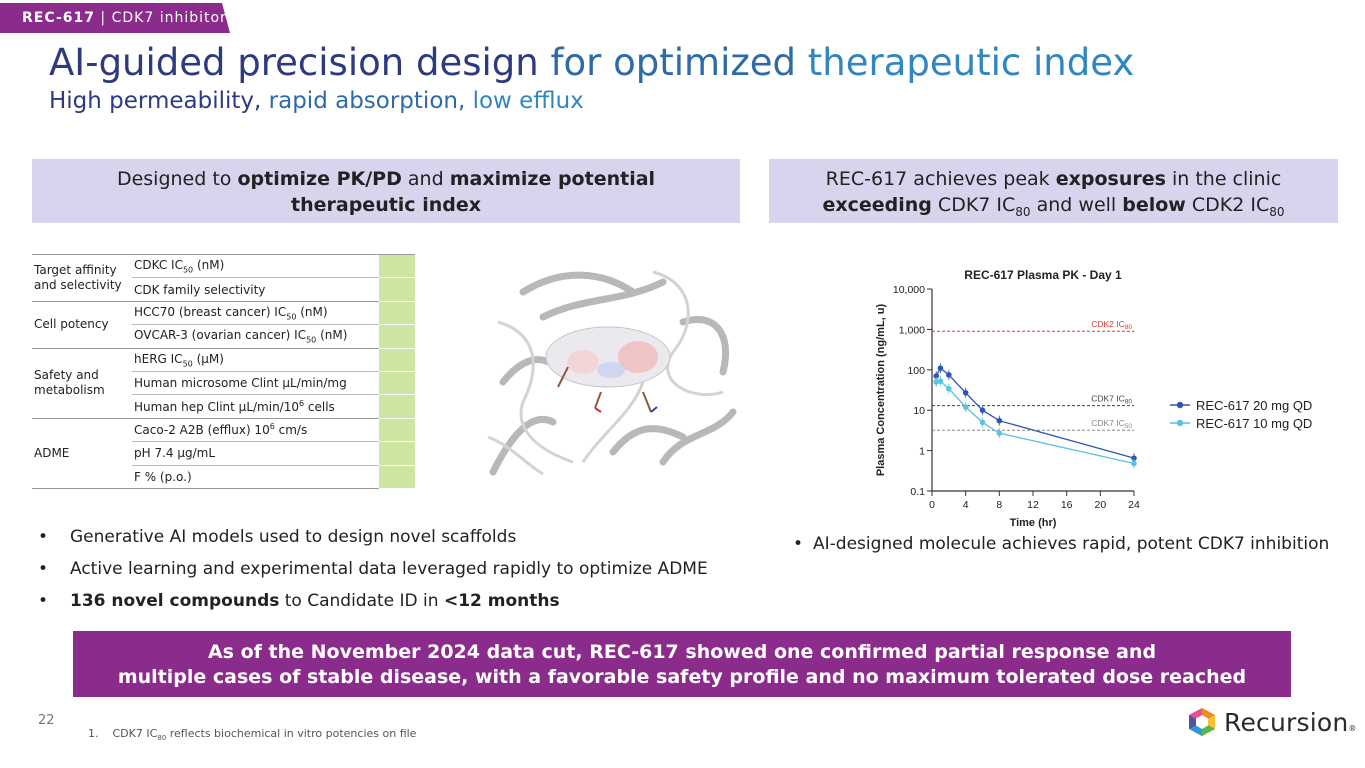 This screenshot has width=1365, height=768. I want to click on y-axis-label: Plasma Concentration (ng/mL, u), so click(881, 389).